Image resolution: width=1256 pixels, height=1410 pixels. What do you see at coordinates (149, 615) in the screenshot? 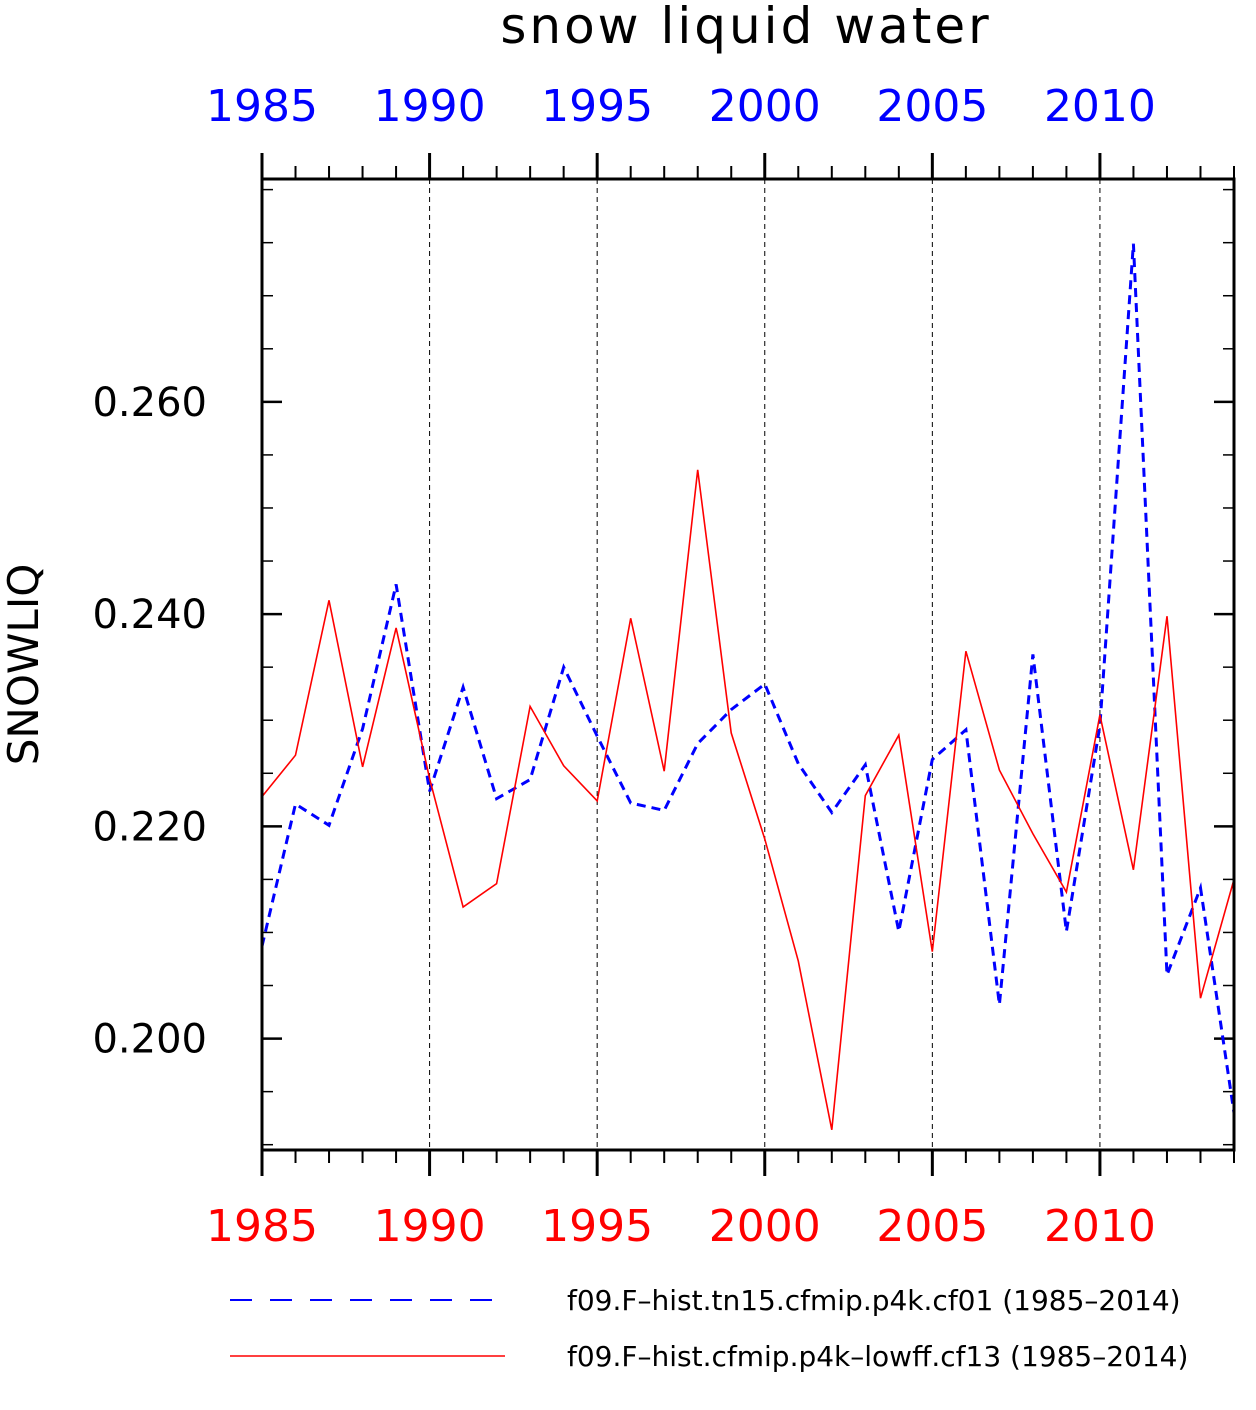
I see `y-tick-label-0.240: 0.240` at bounding box center [149, 615].